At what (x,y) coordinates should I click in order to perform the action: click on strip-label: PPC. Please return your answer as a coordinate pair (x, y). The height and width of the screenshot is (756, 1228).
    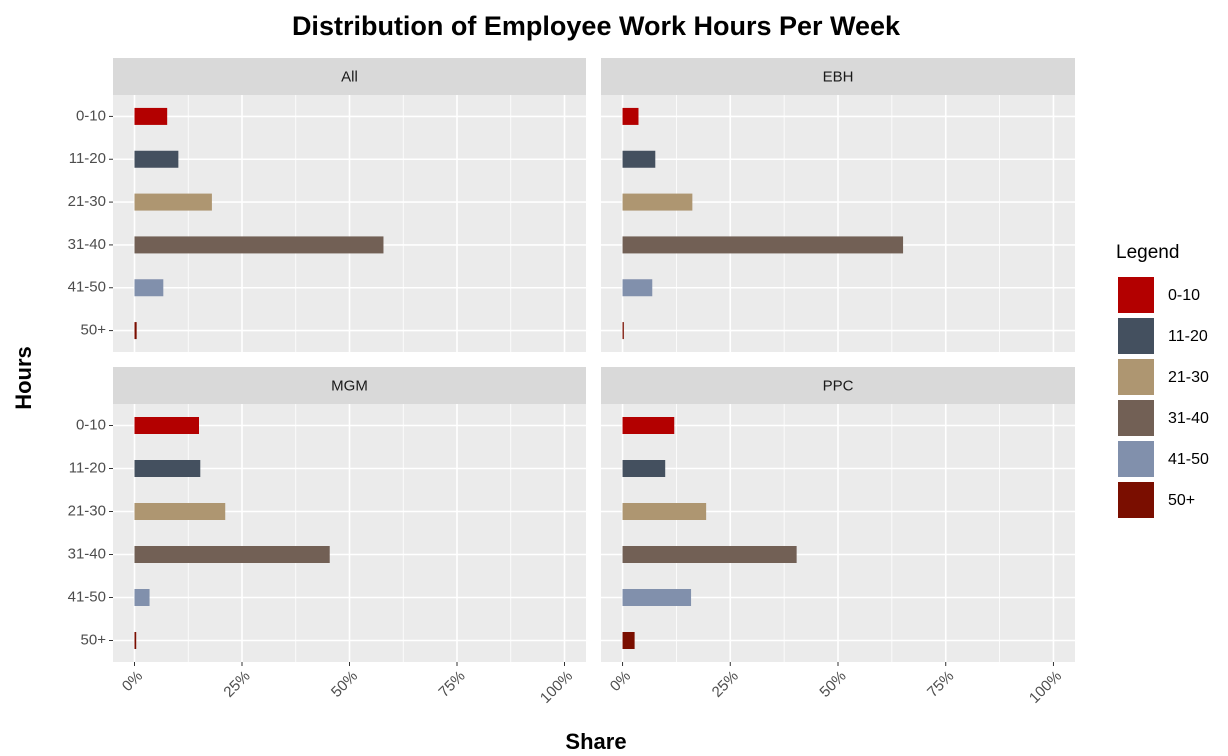
    Looking at the image, I should click on (838, 385).